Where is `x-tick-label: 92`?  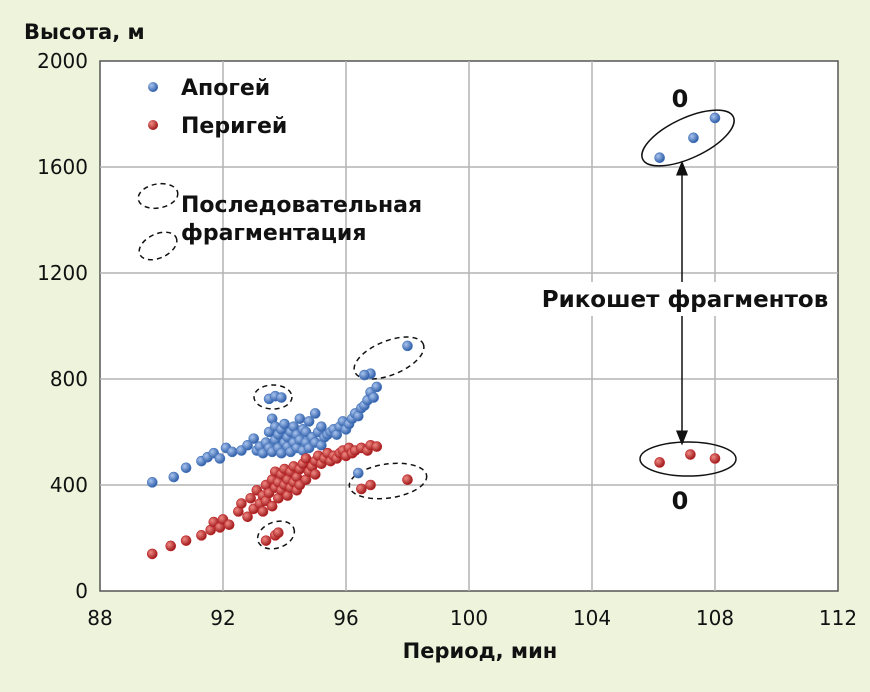
x-tick-label: 92 is located at coordinates (222, 618).